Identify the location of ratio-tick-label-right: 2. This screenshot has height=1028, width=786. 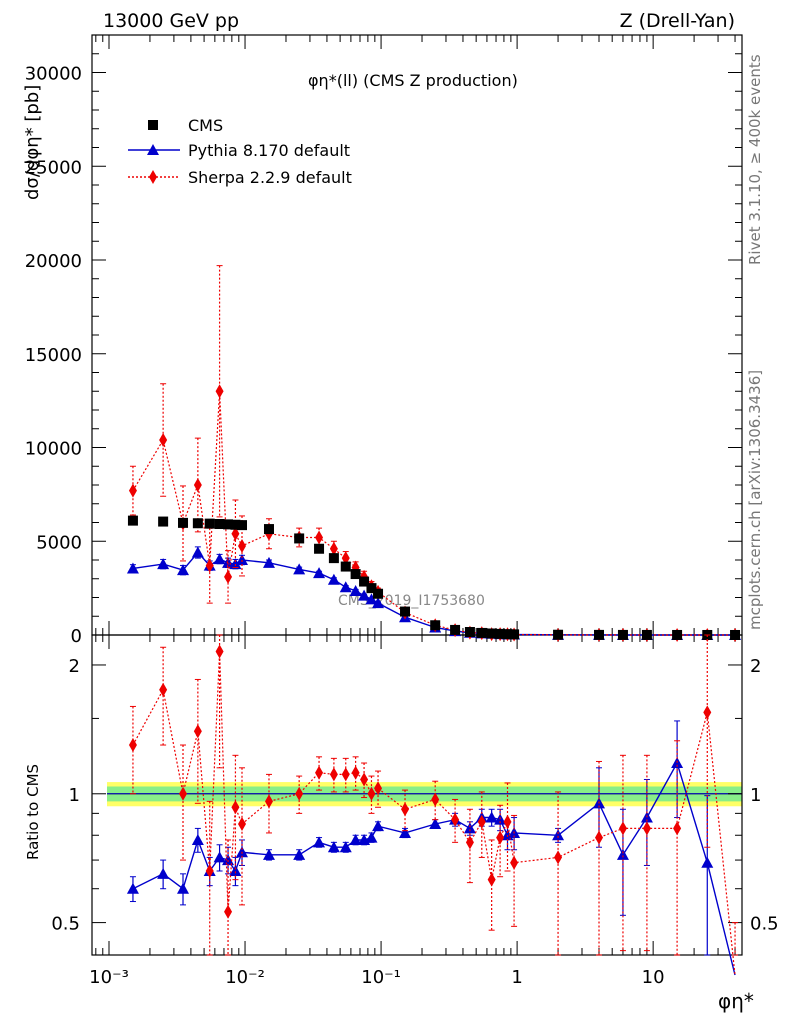
(755, 666).